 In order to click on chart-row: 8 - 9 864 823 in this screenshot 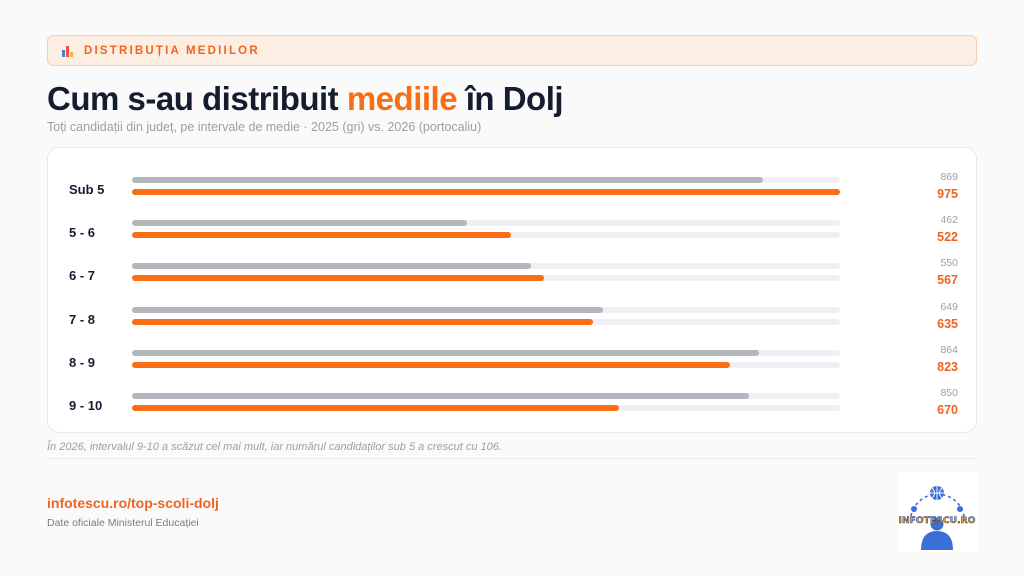, I will do `click(513, 361)`.